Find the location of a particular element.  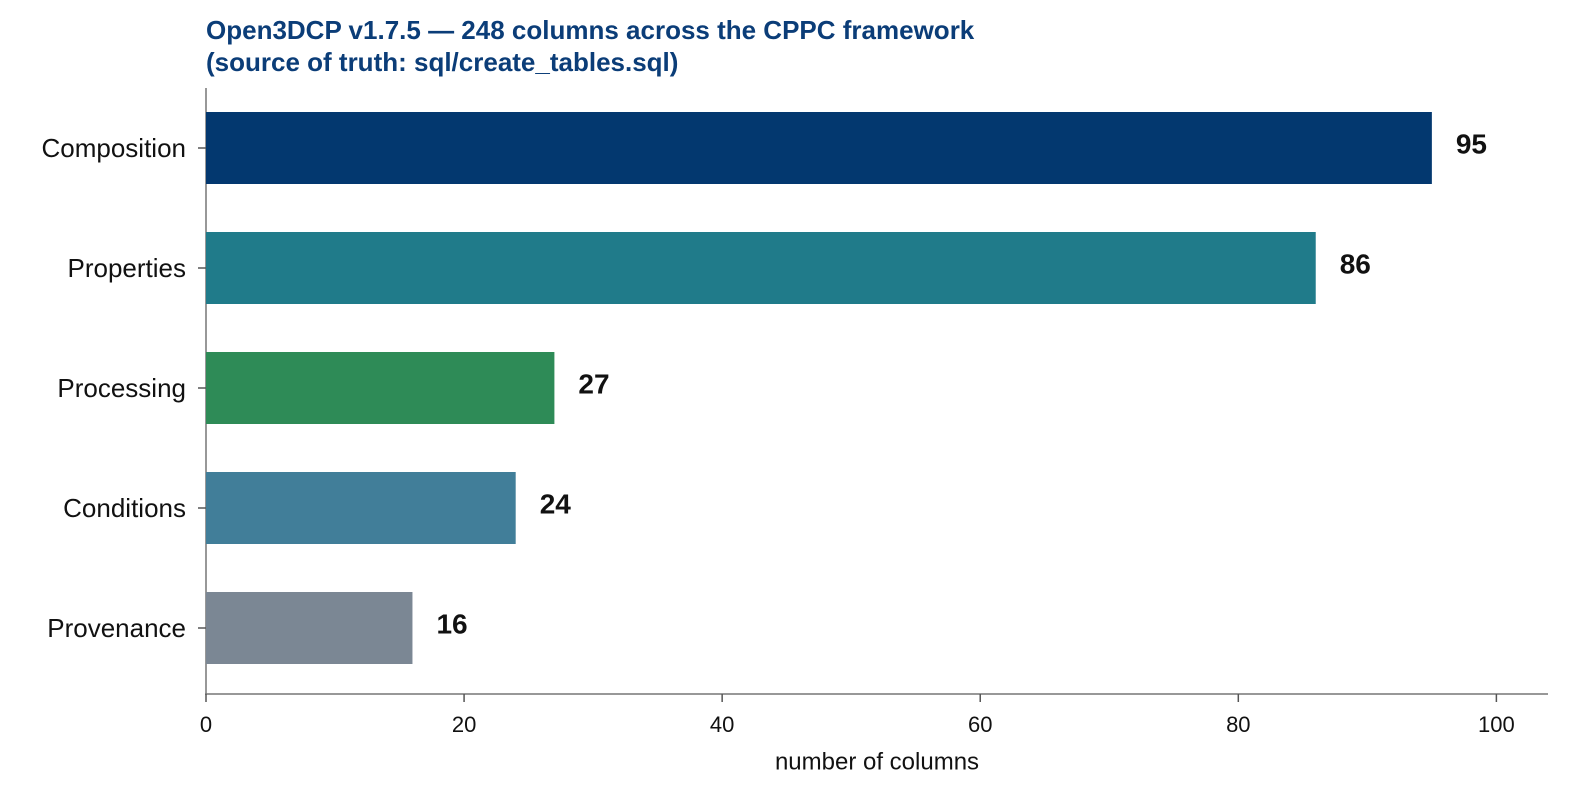

chart-subtitle: (source of truth: sql/create_tables.sql) is located at coordinates (442, 62).